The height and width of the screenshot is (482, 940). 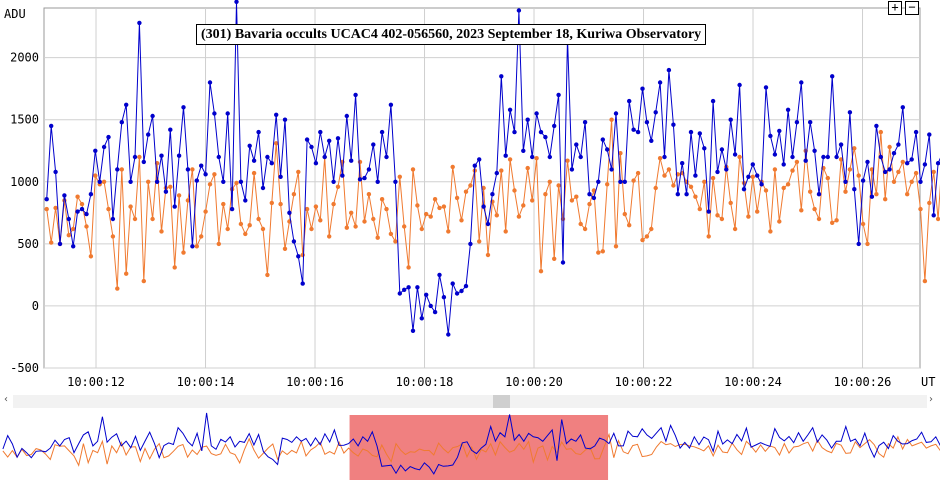 I want to click on zoom-in-button: +, so click(x=895, y=8).